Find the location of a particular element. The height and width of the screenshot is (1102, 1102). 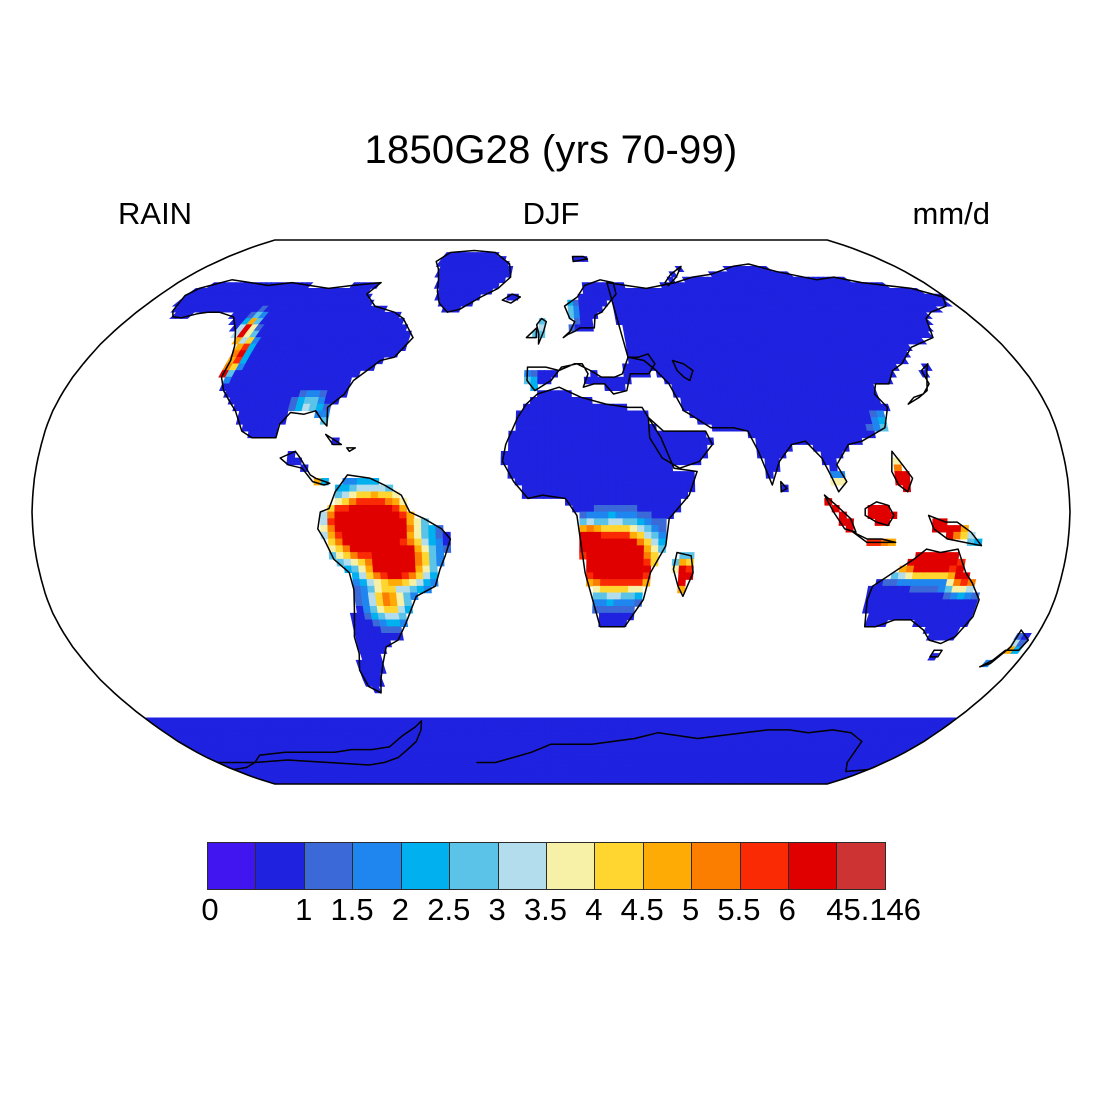

colorbar-tick-label: 3.5 is located at coordinates (545, 909).